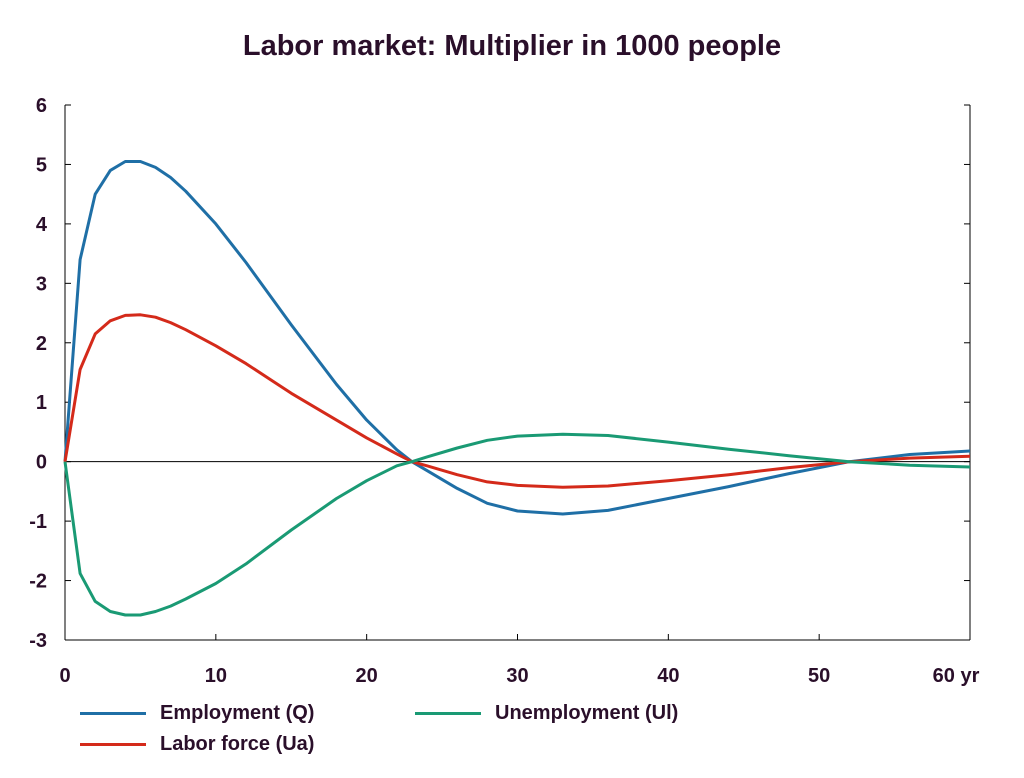 This screenshot has width=1024, height=778. I want to click on y-tick-label: 0, so click(41, 463).